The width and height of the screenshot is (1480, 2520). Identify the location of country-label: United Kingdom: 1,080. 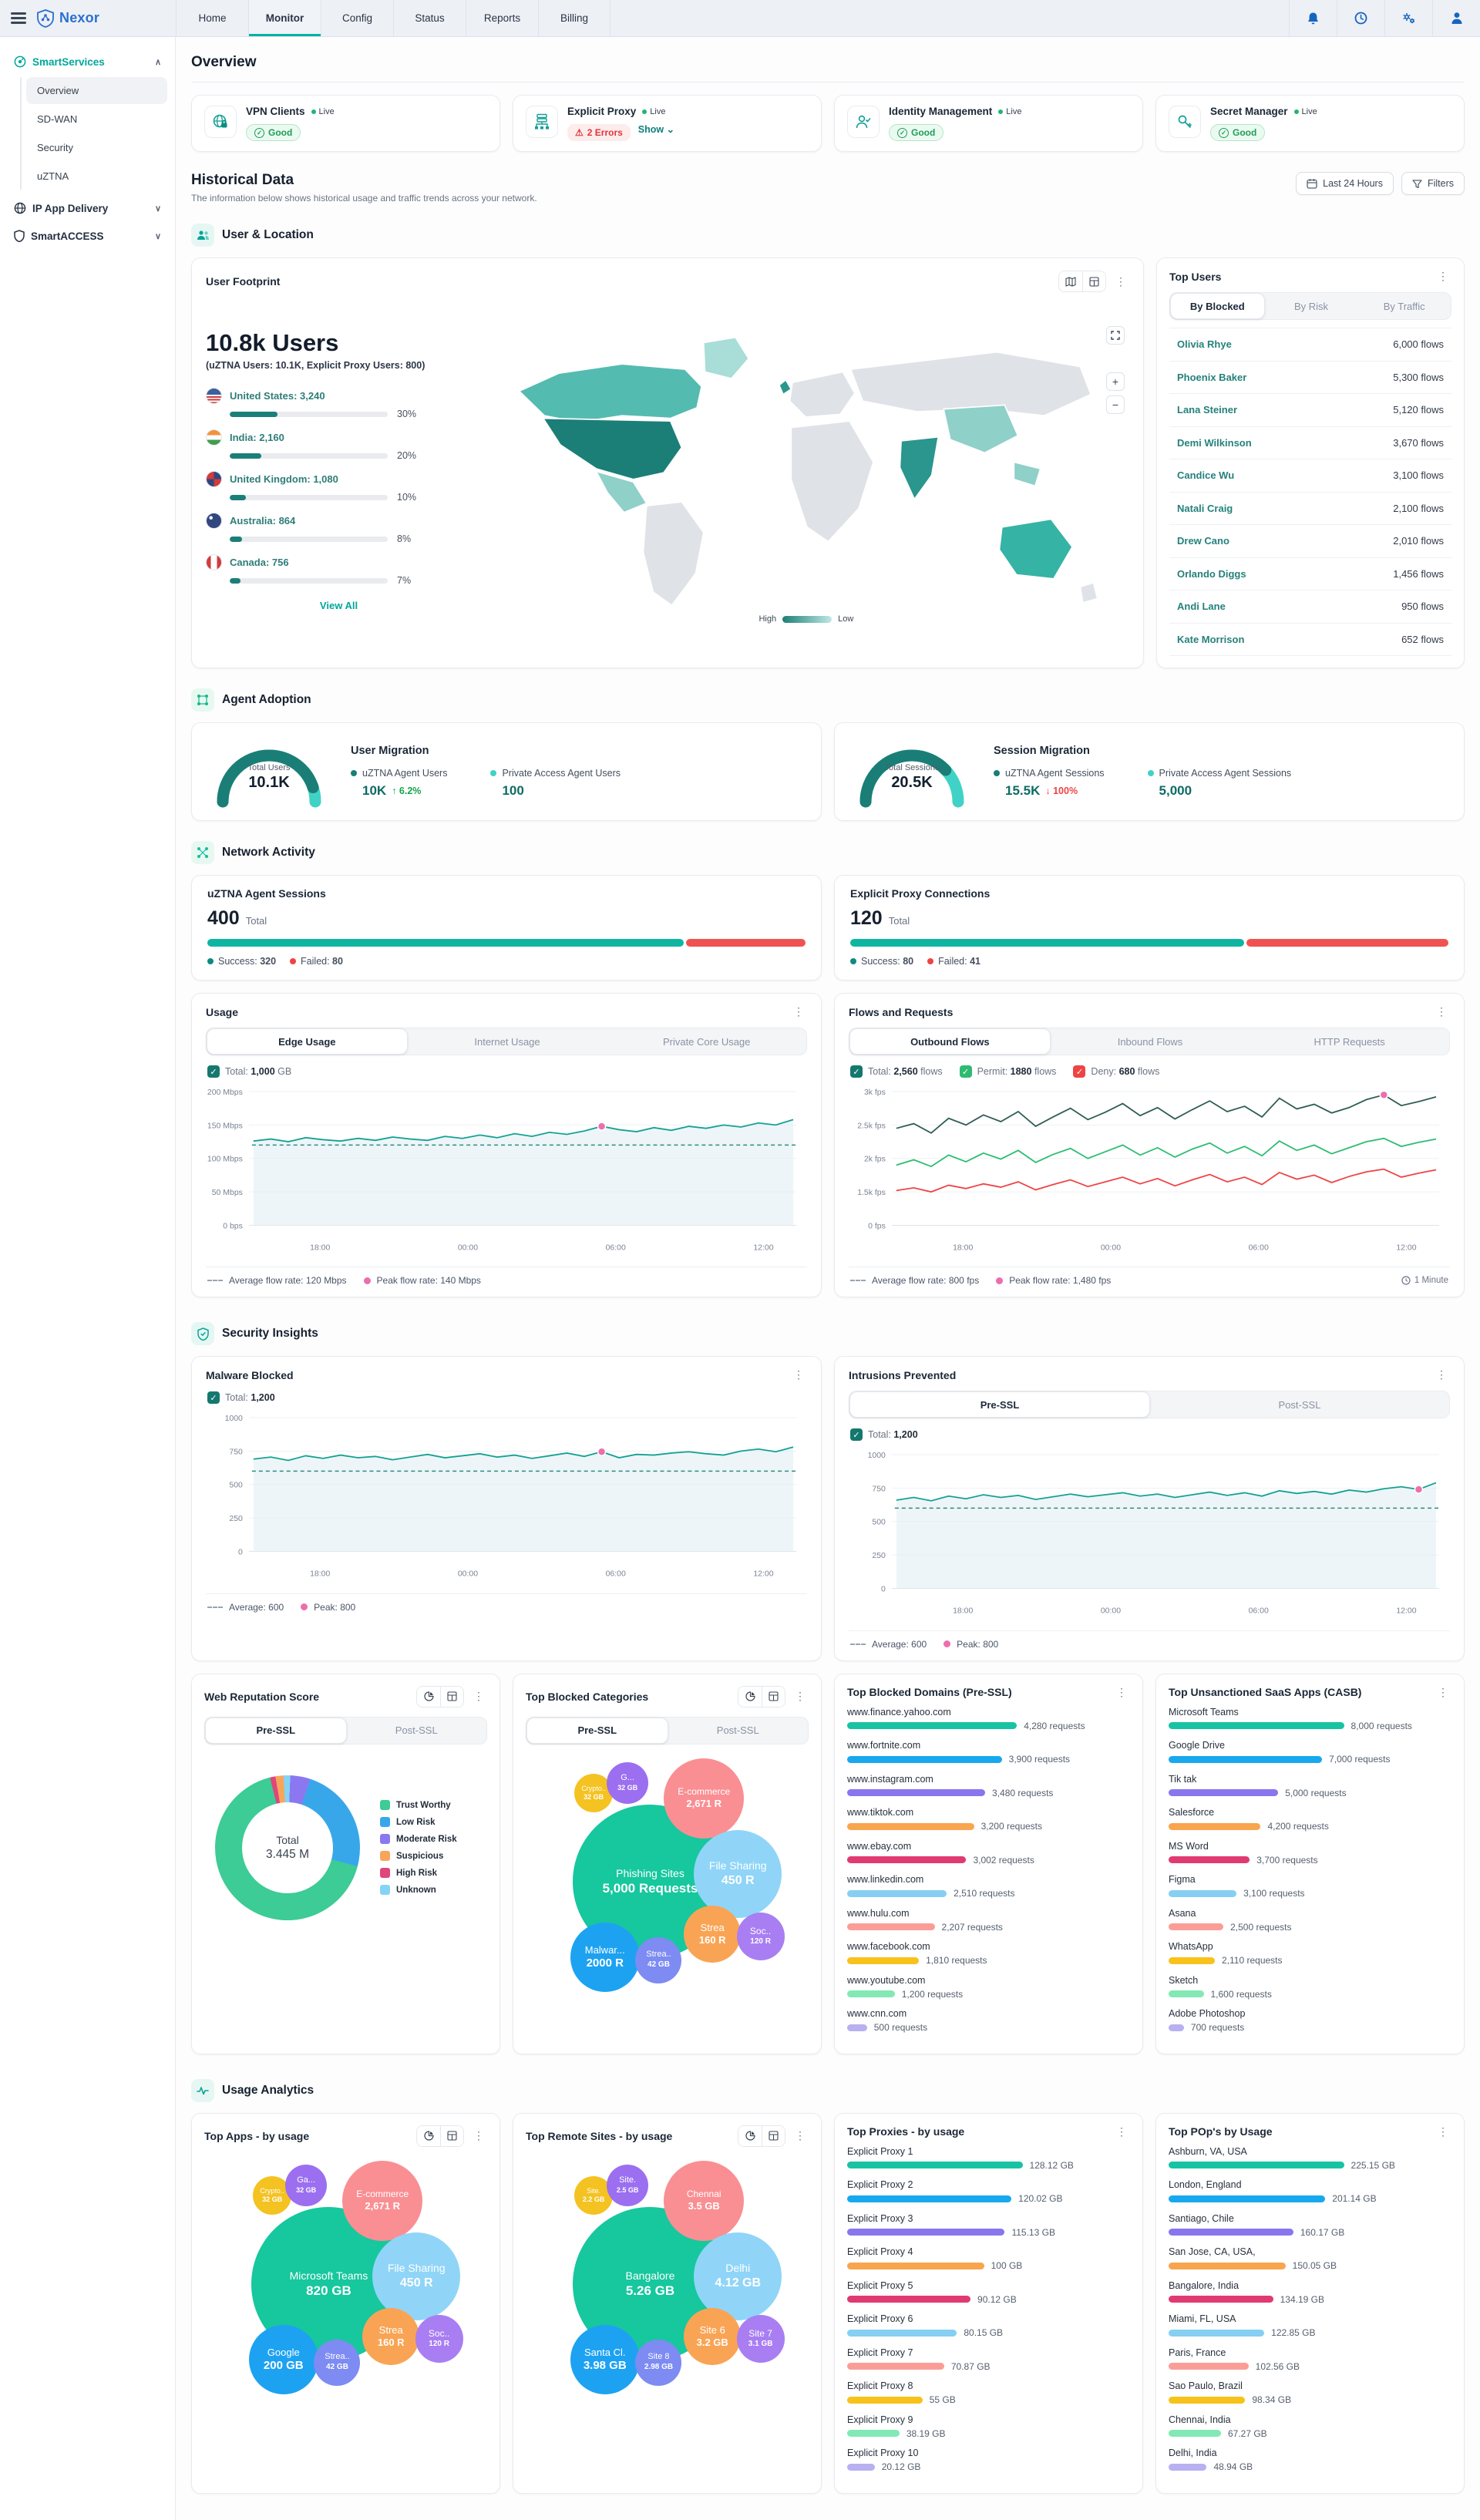
(284, 479).